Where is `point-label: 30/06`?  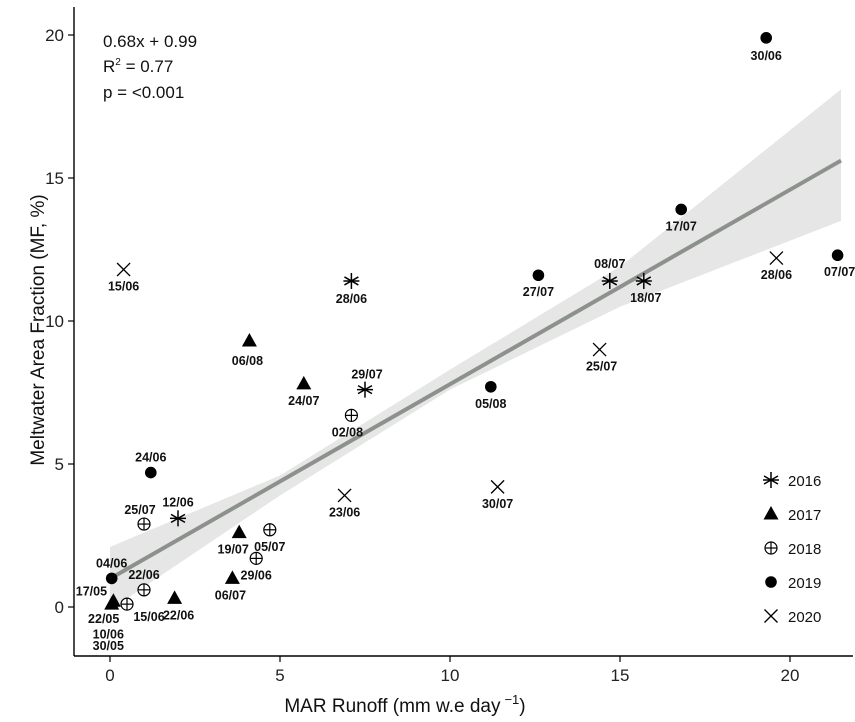
point-label: 30/06 is located at coordinates (766, 56).